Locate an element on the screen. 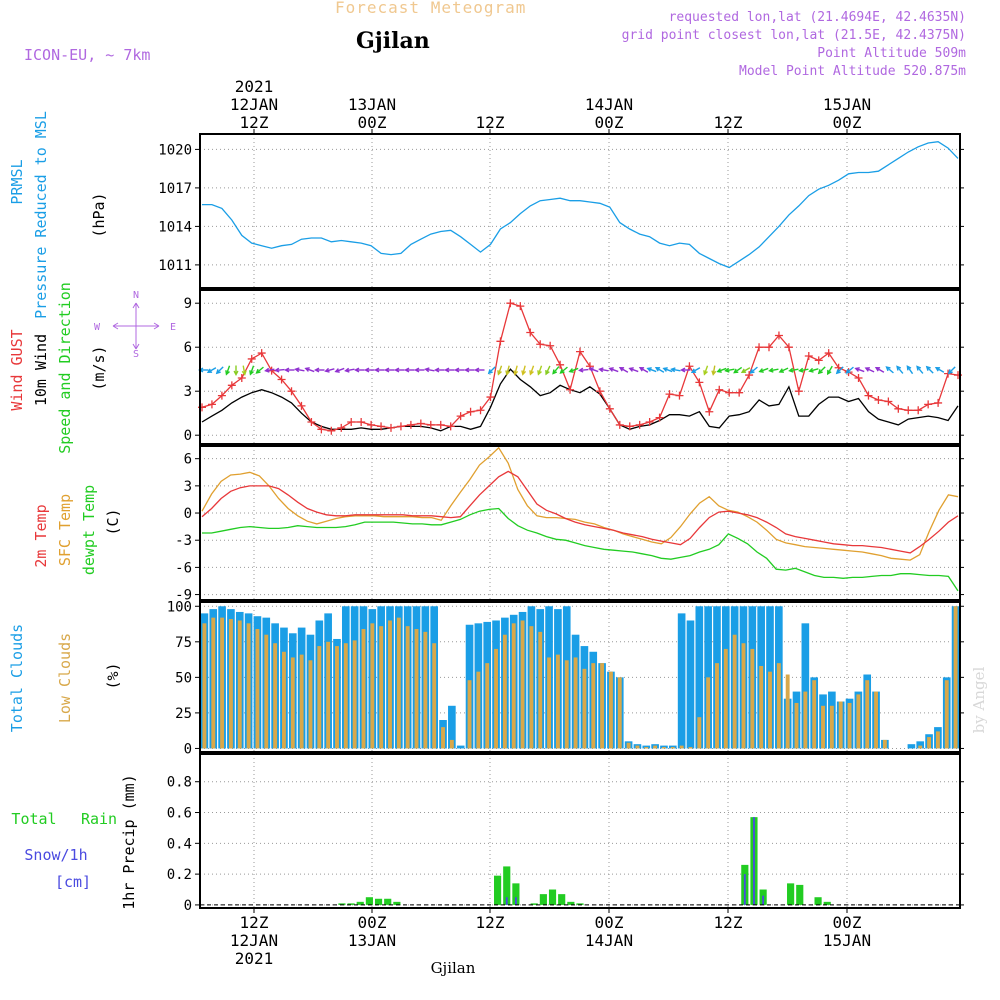  gust-line is located at coordinates (580, 367).